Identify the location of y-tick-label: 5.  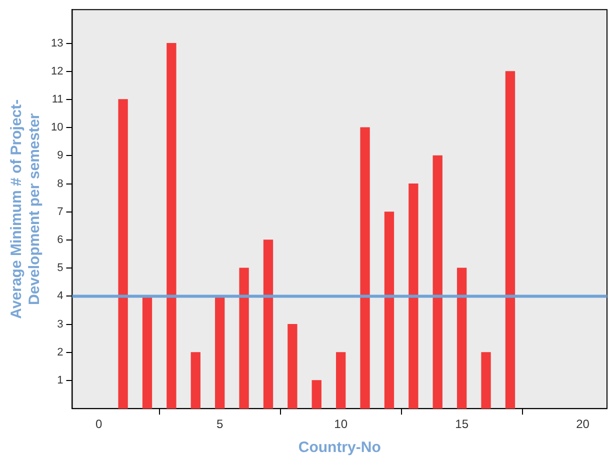
(60, 268).